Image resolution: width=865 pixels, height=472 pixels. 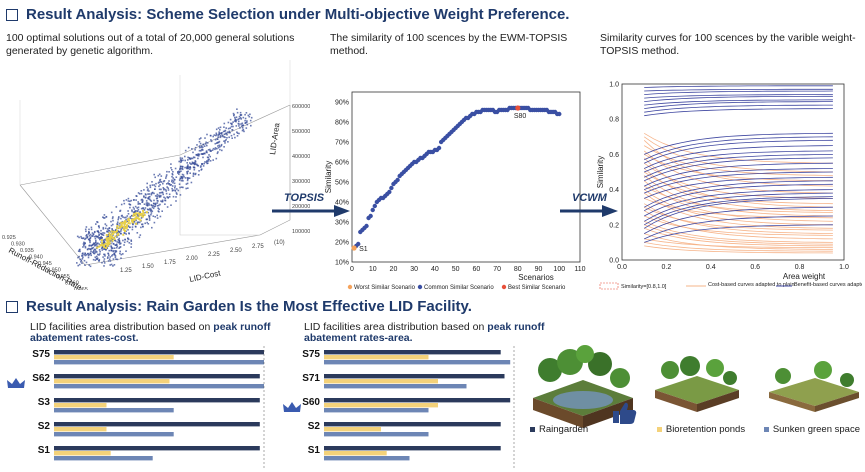 I want to click on y-tick-label: 40%, so click(x=342, y=203).